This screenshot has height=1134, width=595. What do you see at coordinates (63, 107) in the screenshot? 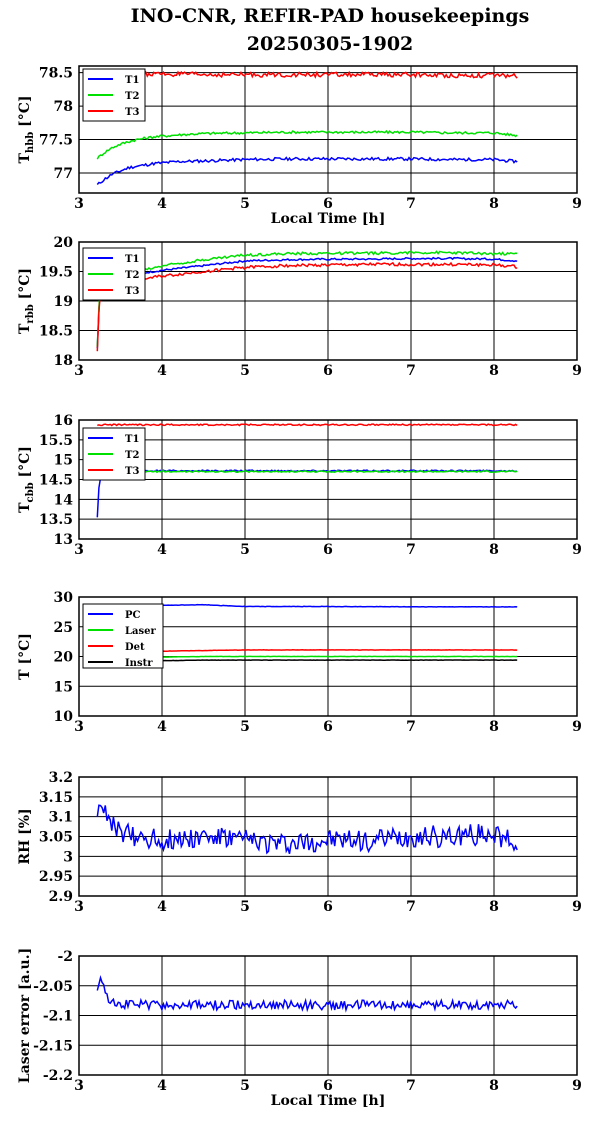
I see `y-tick-label: 78` at bounding box center [63, 107].